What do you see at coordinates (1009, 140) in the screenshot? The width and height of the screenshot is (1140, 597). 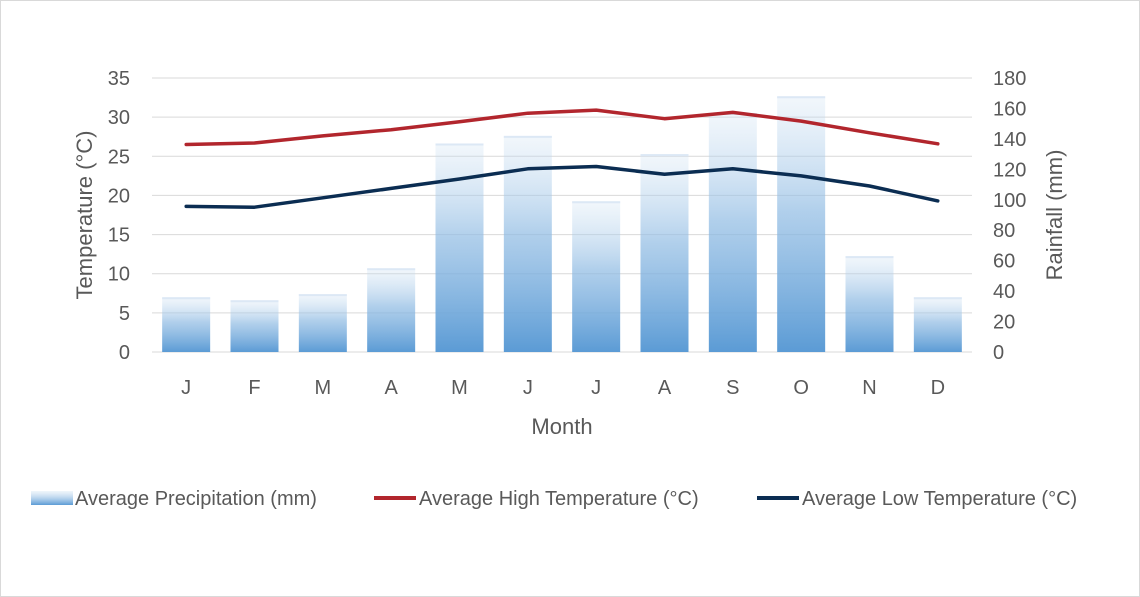 I see `right-tick-label: 140` at bounding box center [1009, 140].